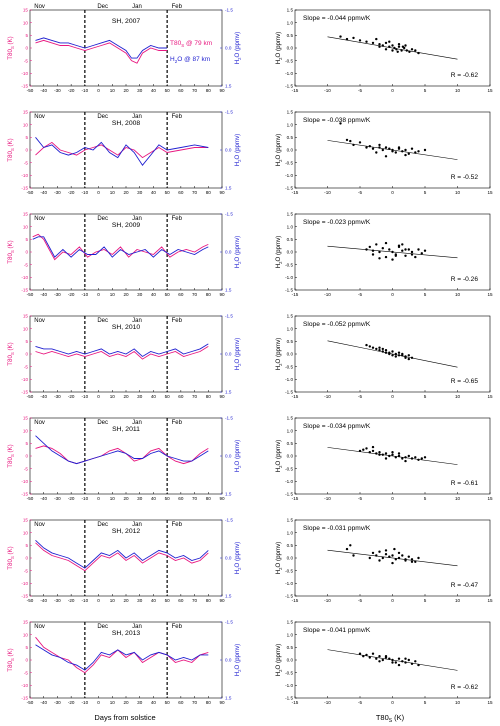 This screenshot has height=726, width=500. I want to click on right-y-tick-label: -1.5, so click(229, 418).